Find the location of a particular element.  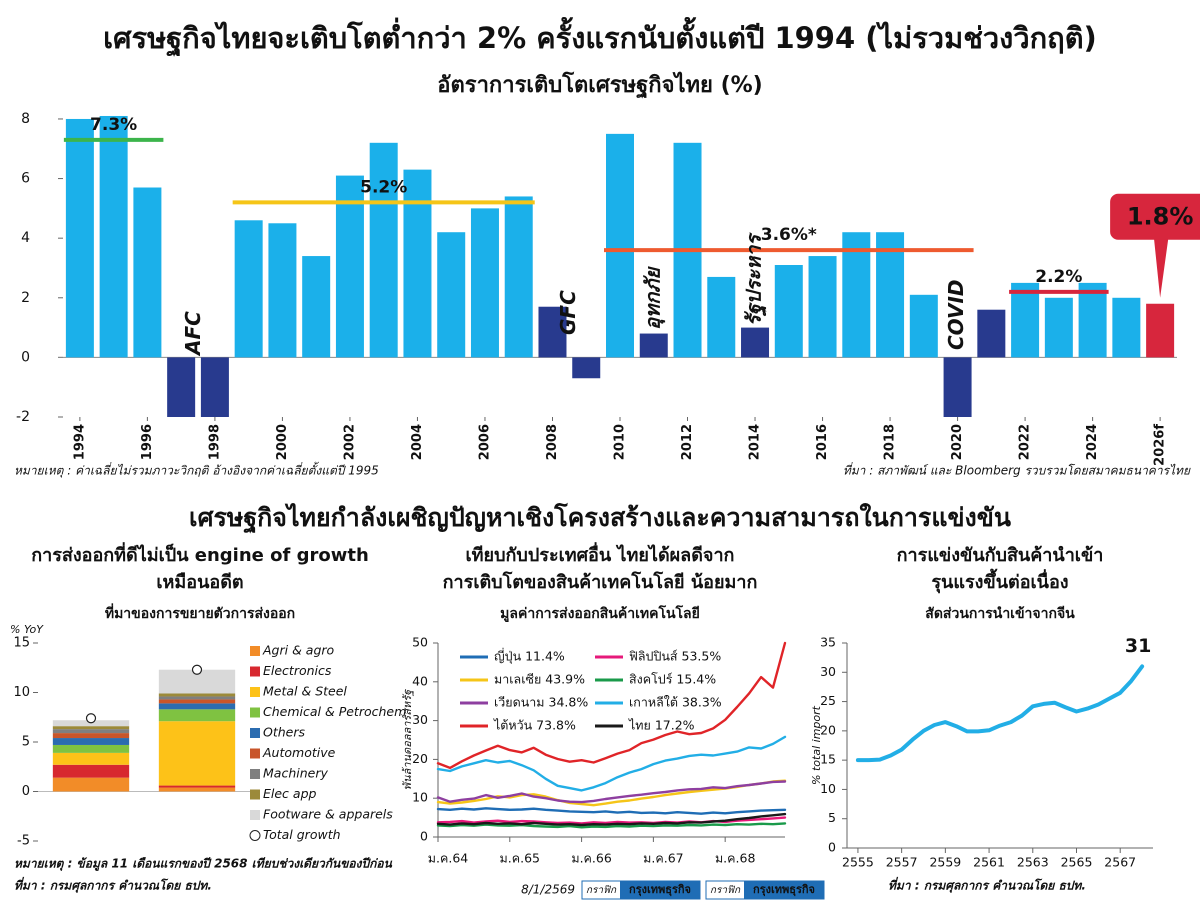

legend-label: Metal & Steel is located at coordinates (305, 691).